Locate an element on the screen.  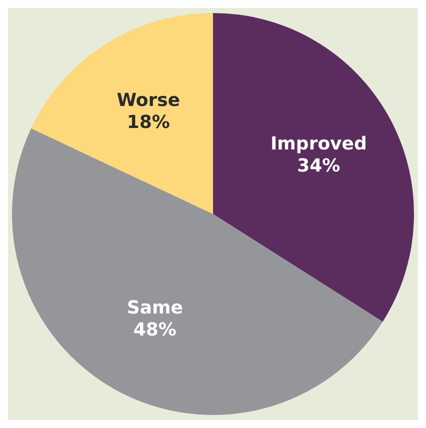
slice-label: Improved is located at coordinates (318, 144).